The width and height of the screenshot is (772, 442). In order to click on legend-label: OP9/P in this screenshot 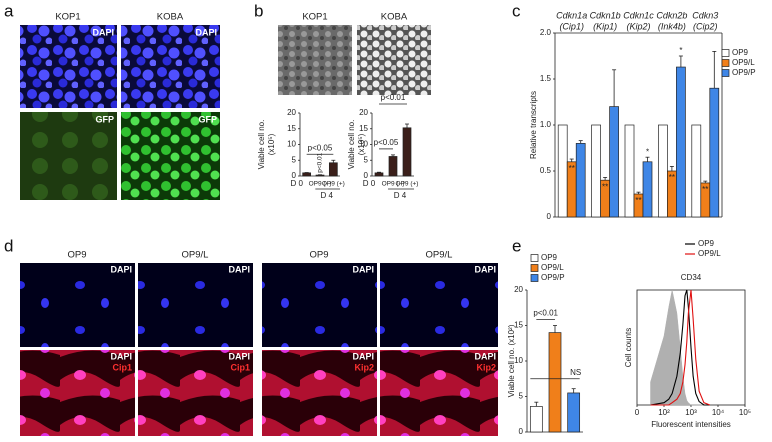, I will do `click(744, 72)`.